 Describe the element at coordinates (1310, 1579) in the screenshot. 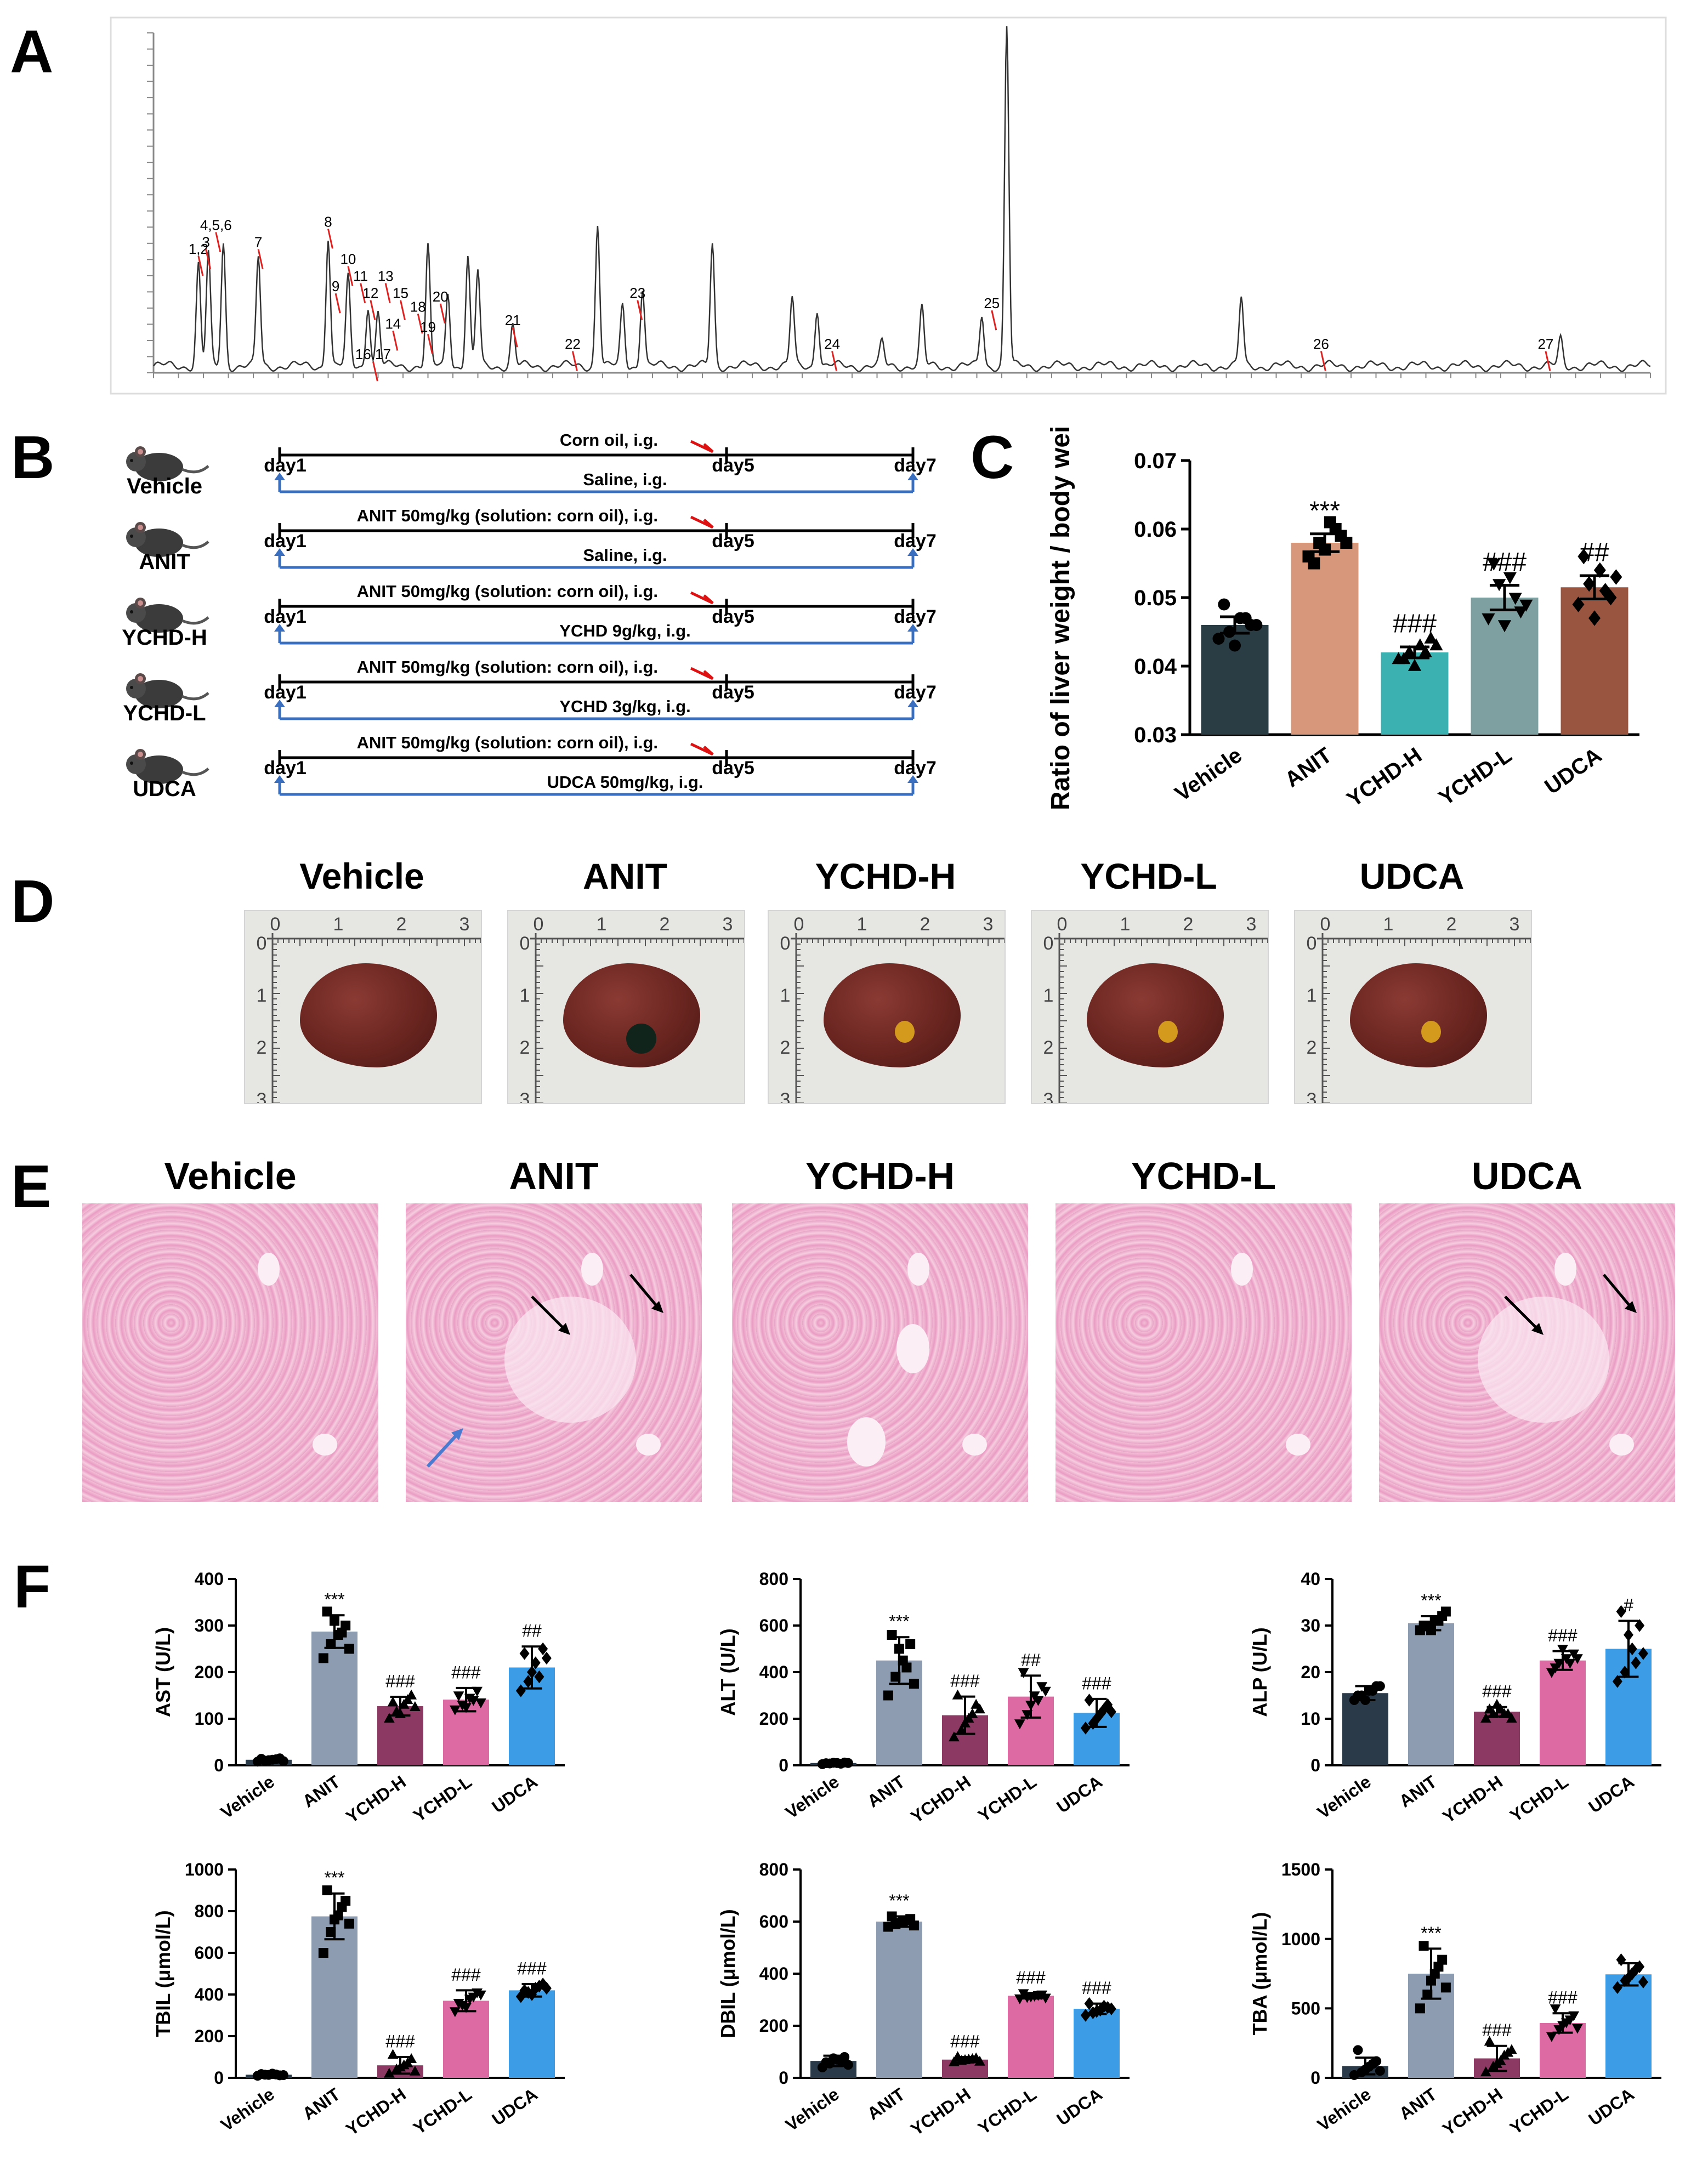

I see `y-tick-label: 40` at that location.